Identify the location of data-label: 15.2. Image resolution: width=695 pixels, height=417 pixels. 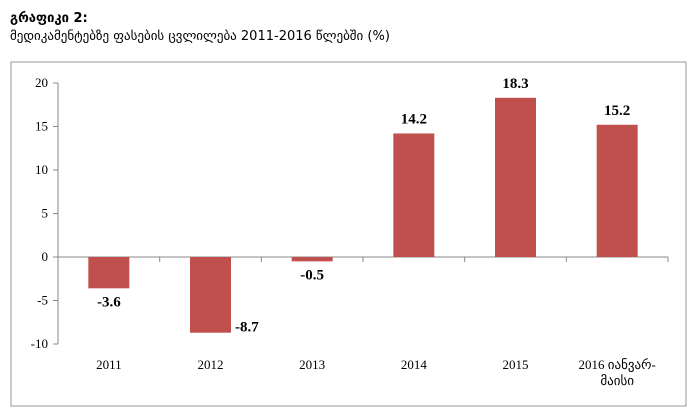
(617, 111).